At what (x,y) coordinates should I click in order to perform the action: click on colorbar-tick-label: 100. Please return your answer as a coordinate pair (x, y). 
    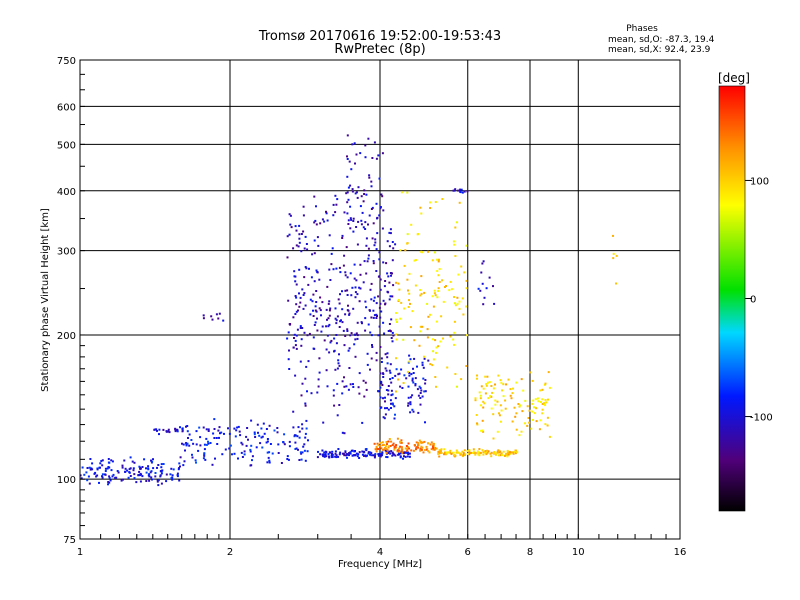
    Looking at the image, I should click on (759, 181).